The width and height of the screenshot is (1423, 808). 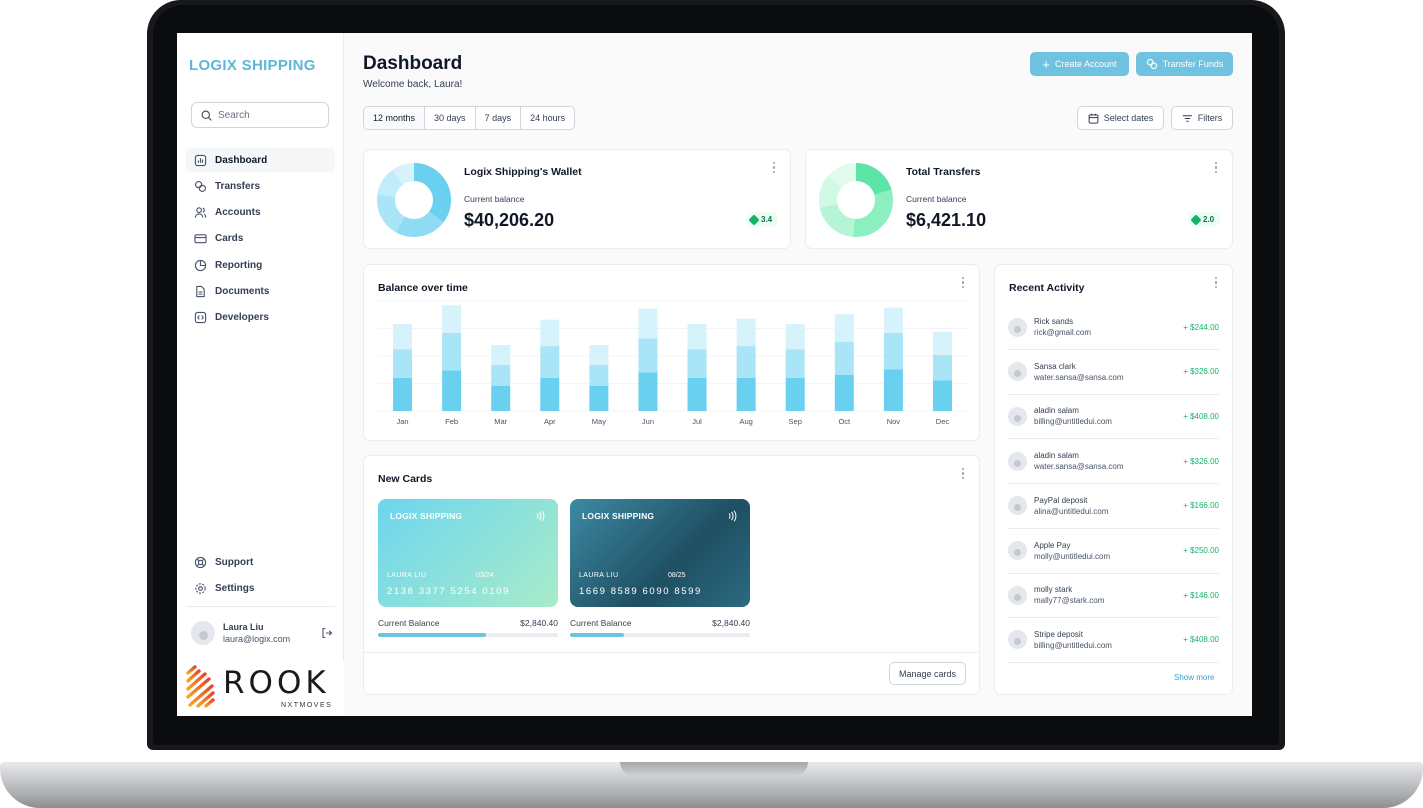 I want to click on sidebar-item-transfers: Transfers, so click(x=260, y=186).